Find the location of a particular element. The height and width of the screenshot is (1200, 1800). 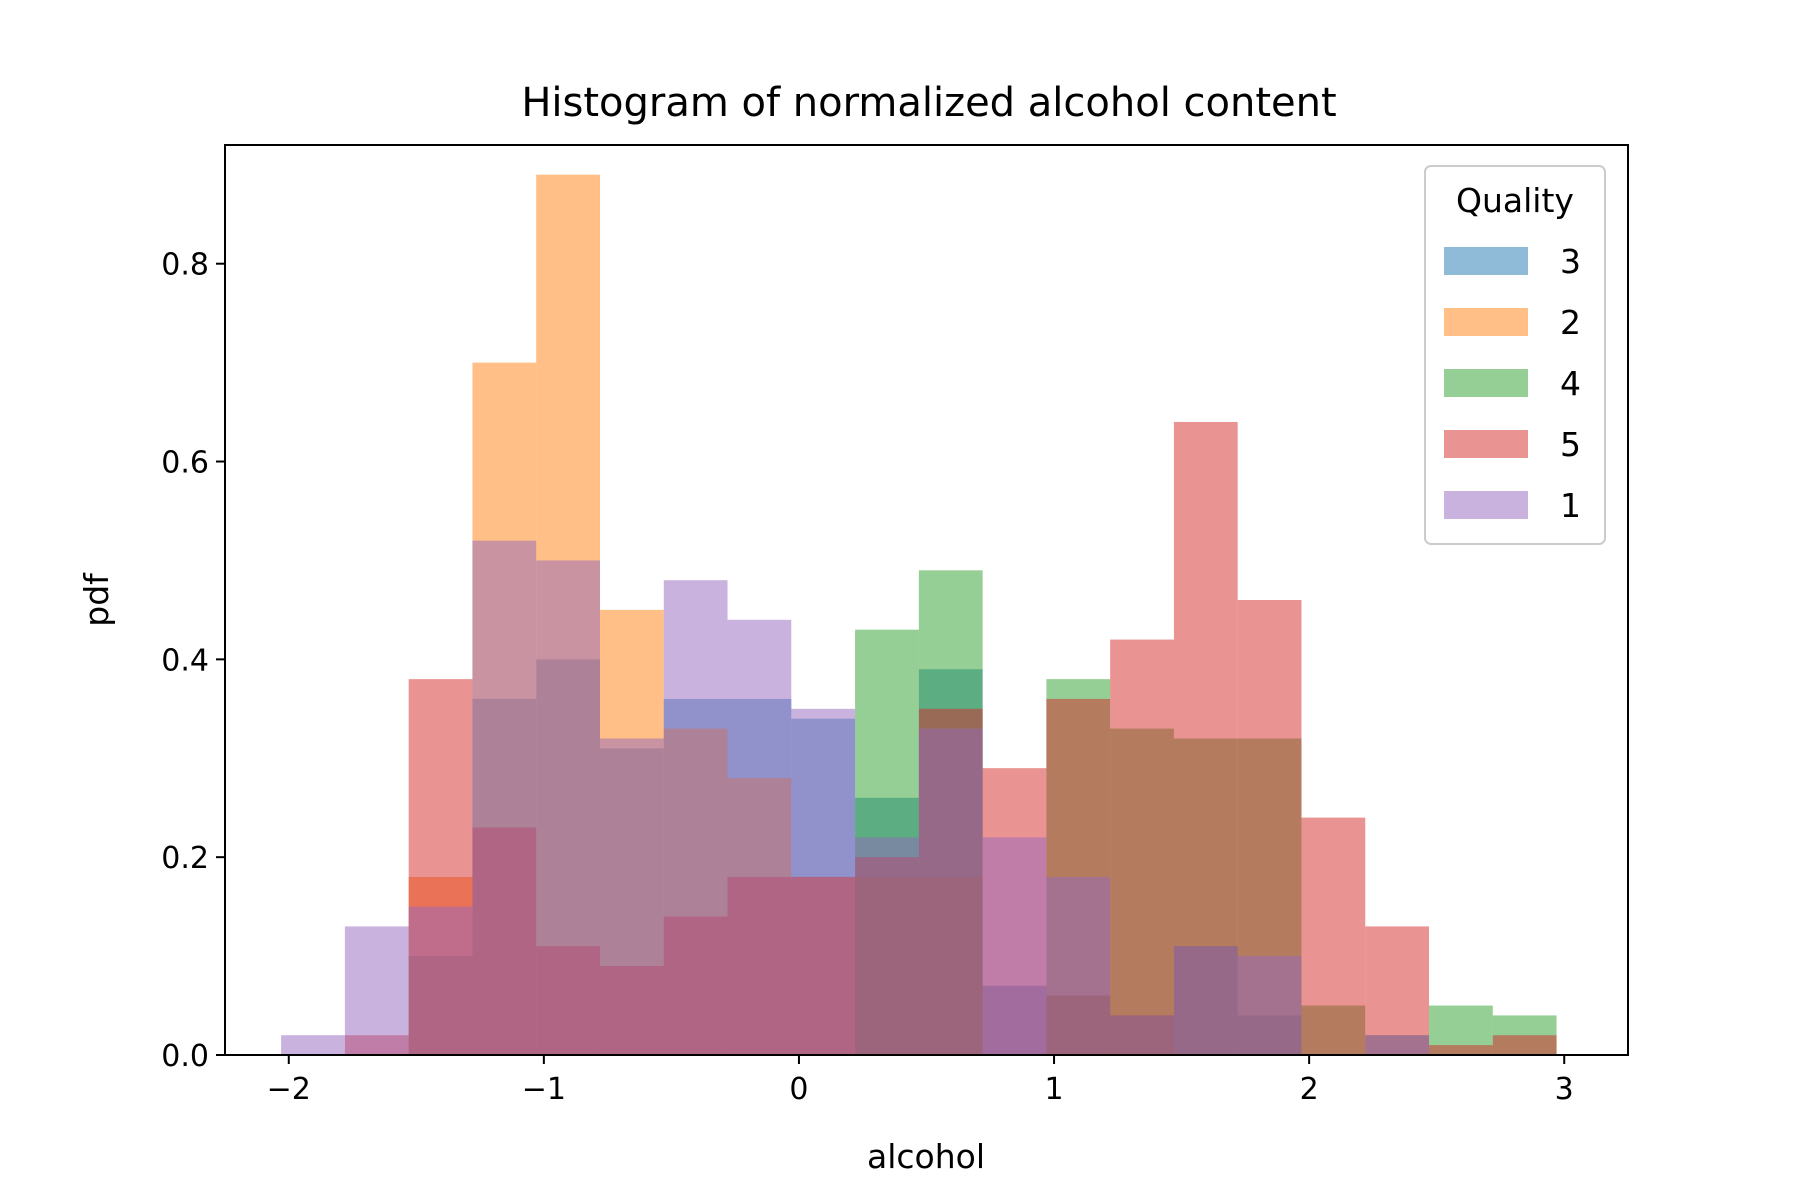

x-tick-label: 2 is located at coordinates (1309, 1089).